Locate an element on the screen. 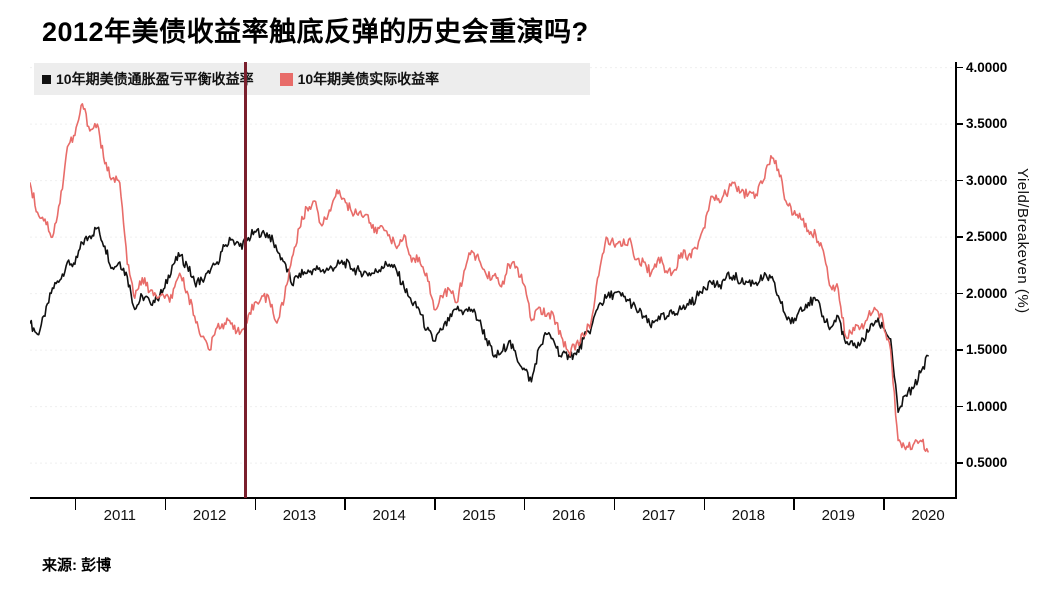 This screenshot has height=598, width=1063. chart-title: 2012年美债收益率触底反弹的历史会重演吗? is located at coordinates (315, 32).